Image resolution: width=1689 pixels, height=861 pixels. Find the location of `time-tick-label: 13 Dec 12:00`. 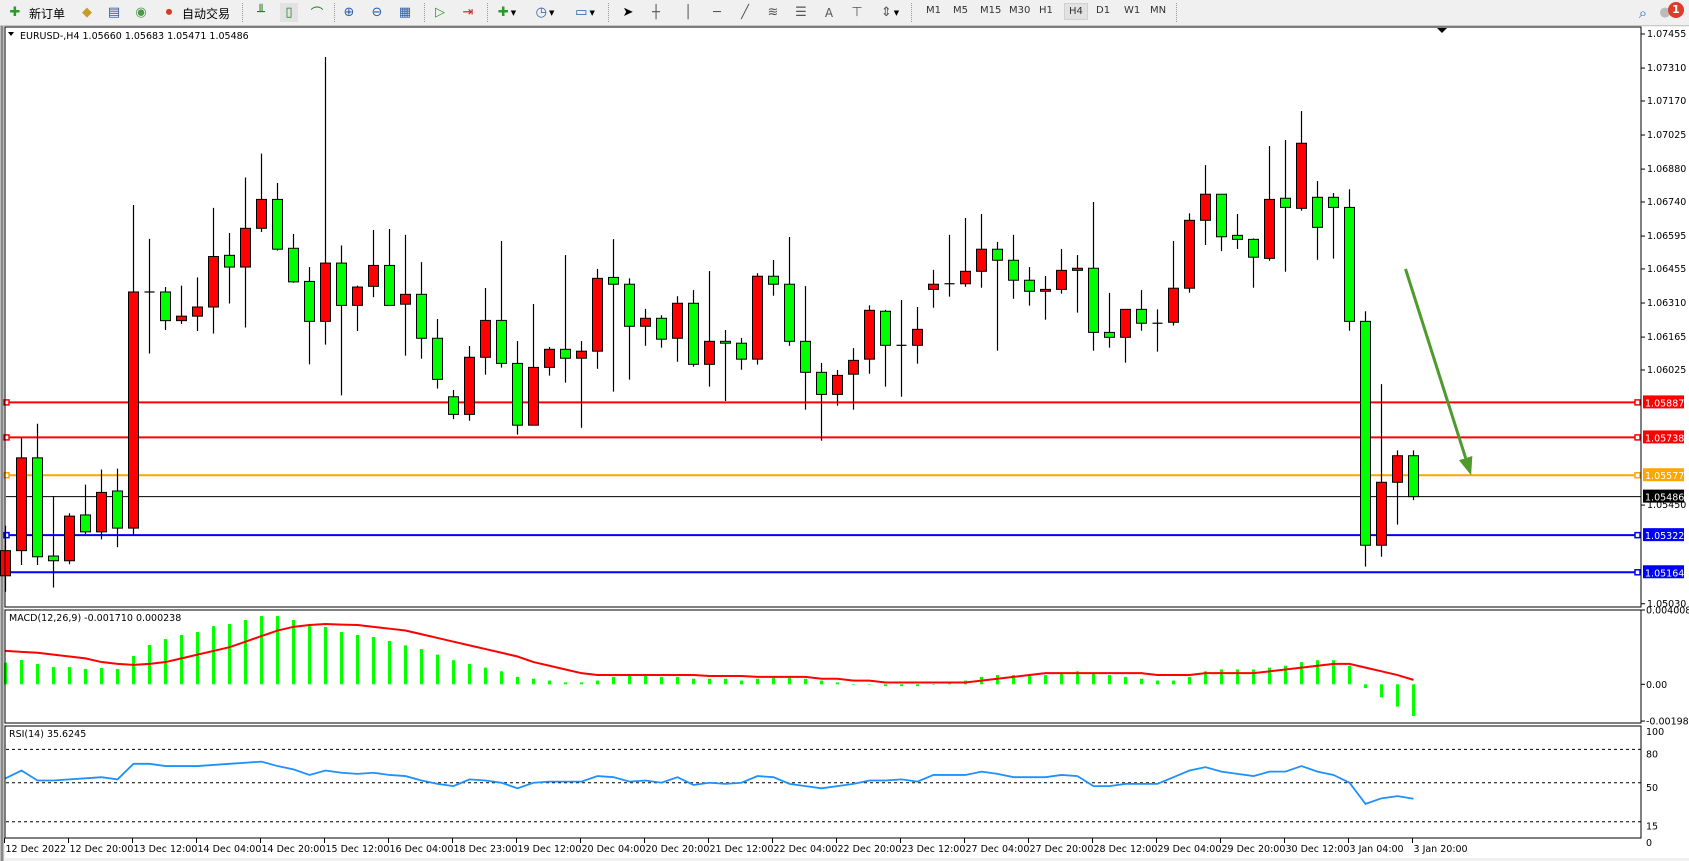

time-tick-label: 13 Dec 12:00 is located at coordinates (166, 849).